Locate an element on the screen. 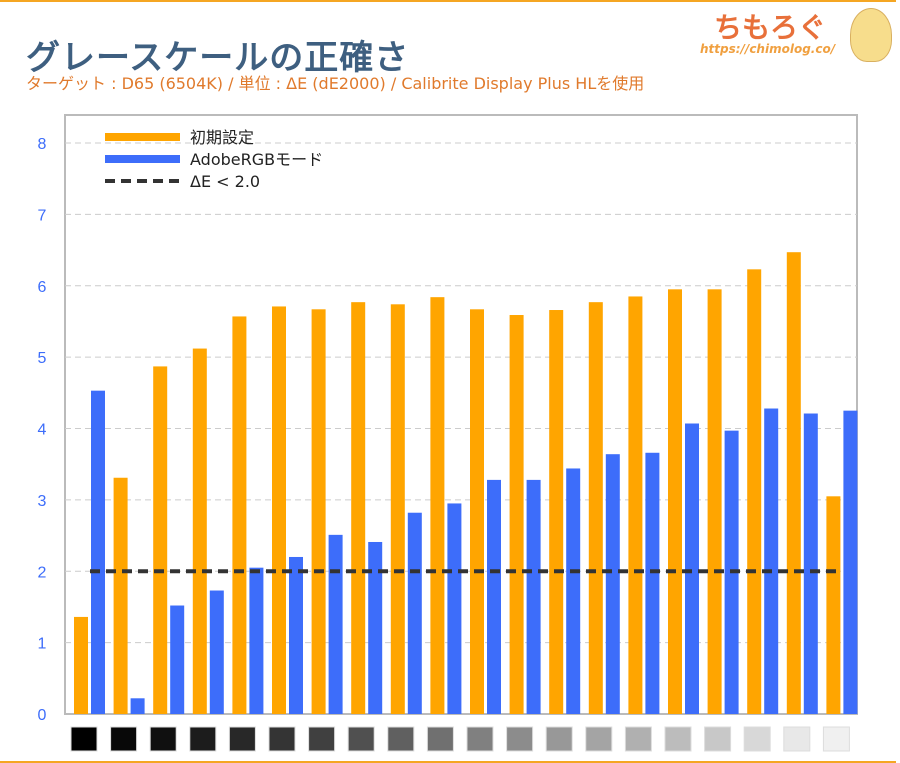 The image size is (900, 763). y-tick-label: 8 is located at coordinates (42, 144).